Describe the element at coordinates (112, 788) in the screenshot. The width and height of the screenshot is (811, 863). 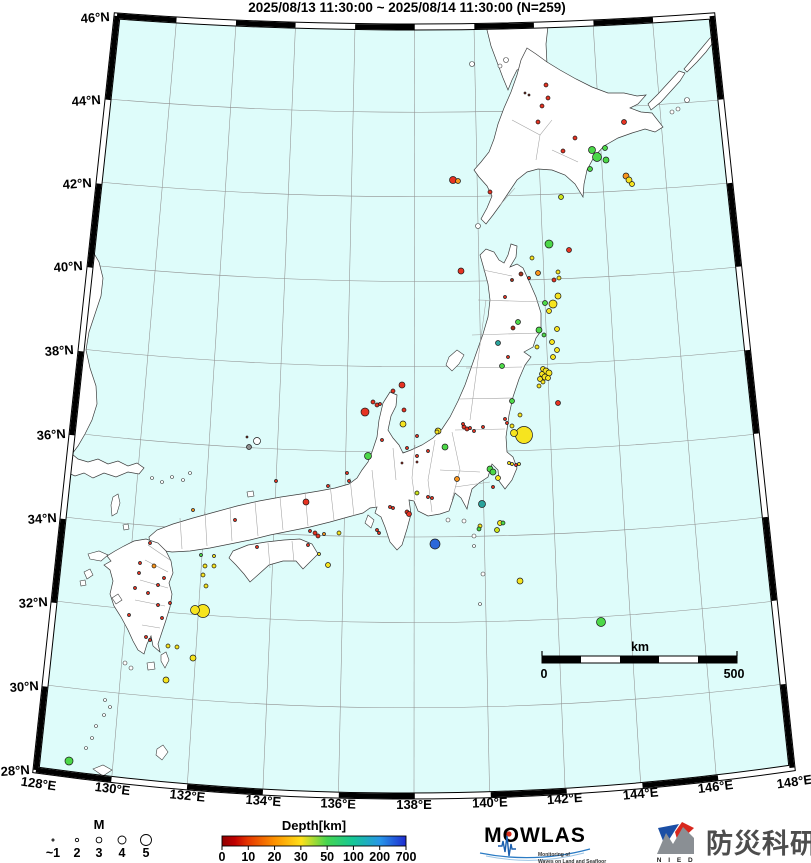
I see `lon-label: 130°E` at that location.